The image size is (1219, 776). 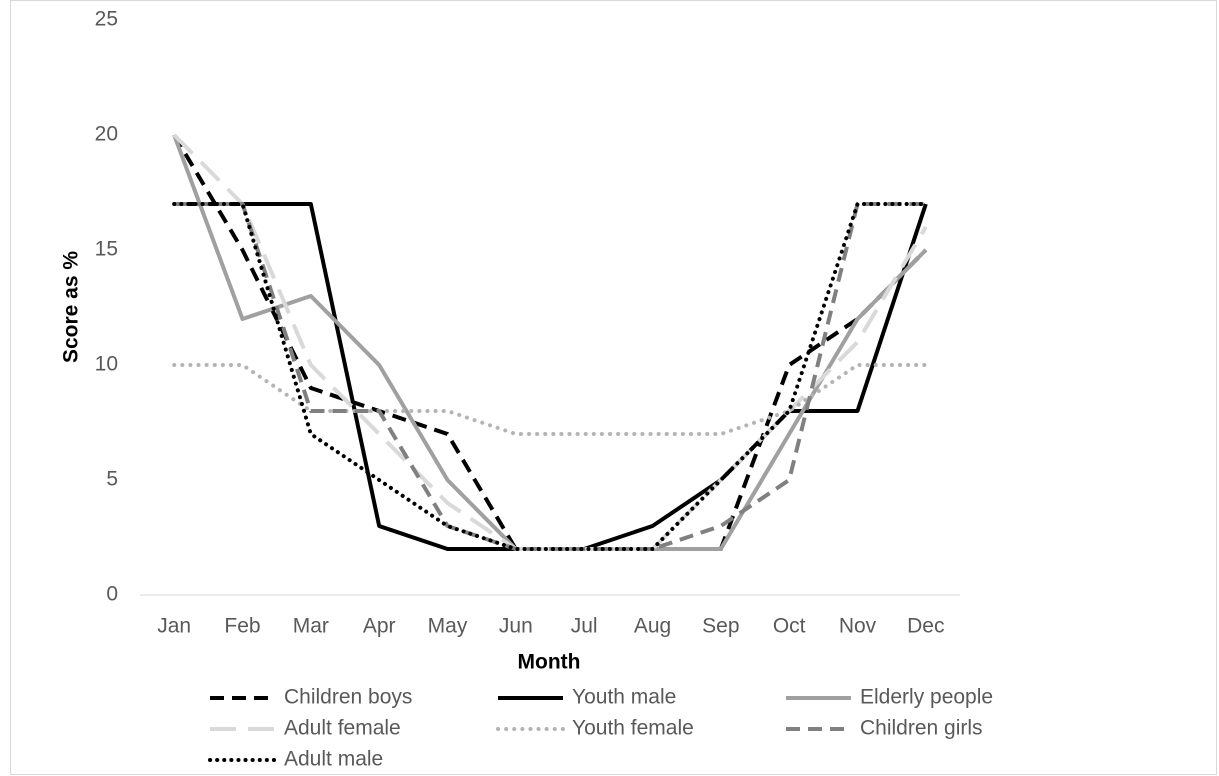 I want to click on x-tick-label: Apr, so click(x=379, y=626).